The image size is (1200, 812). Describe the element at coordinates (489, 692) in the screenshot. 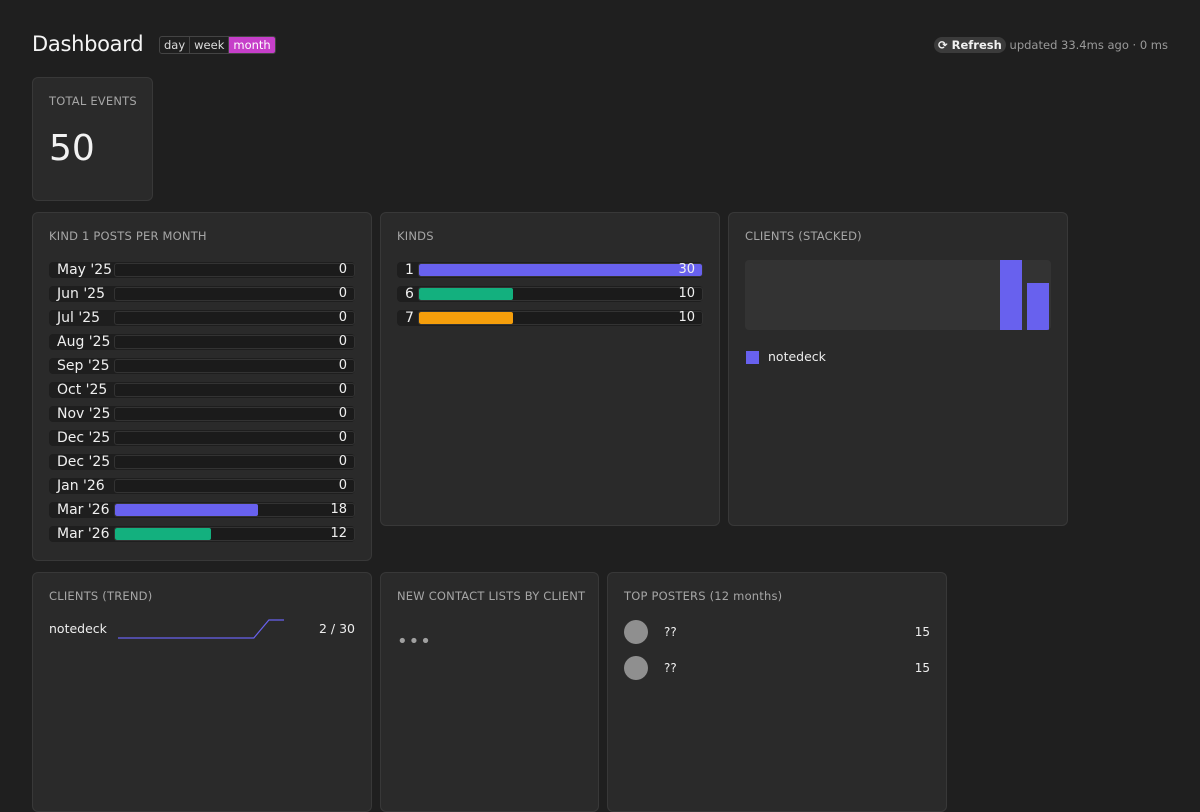

I see `contact-lists-card: NEW CONTACT LISTS BY CLIENT •••` at that location.